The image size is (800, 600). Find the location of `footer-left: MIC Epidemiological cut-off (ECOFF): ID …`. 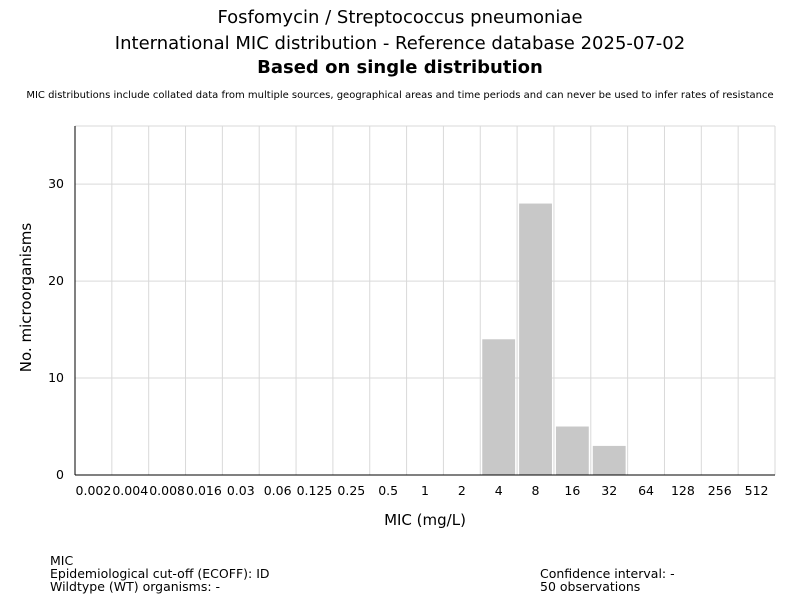

footer-left: MIC Epidemiological cut-off (ECOFF): ID … is located at coordinates (160, 573).